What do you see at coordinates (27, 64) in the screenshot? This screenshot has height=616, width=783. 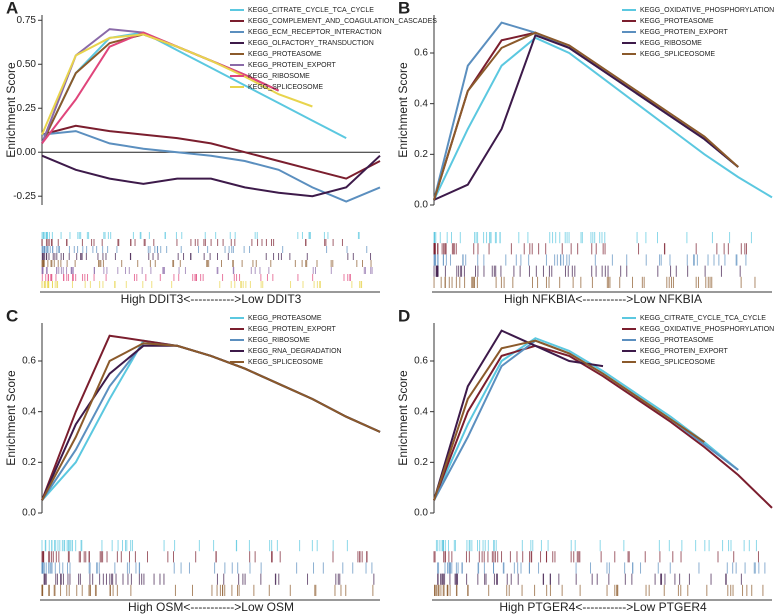 I see `y-tick-label: 0.50` at bounding box center [27, 64].